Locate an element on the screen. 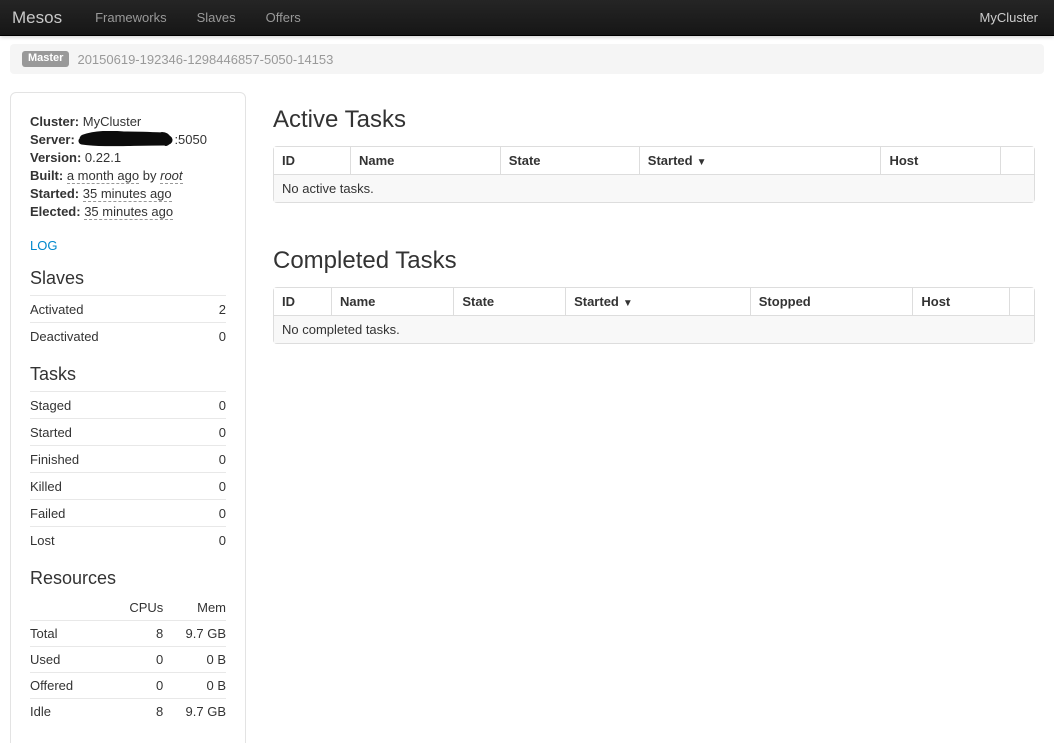  active-tasks-header-row: ID Name State Started ▼ Host is located at coordinates (654, 160).